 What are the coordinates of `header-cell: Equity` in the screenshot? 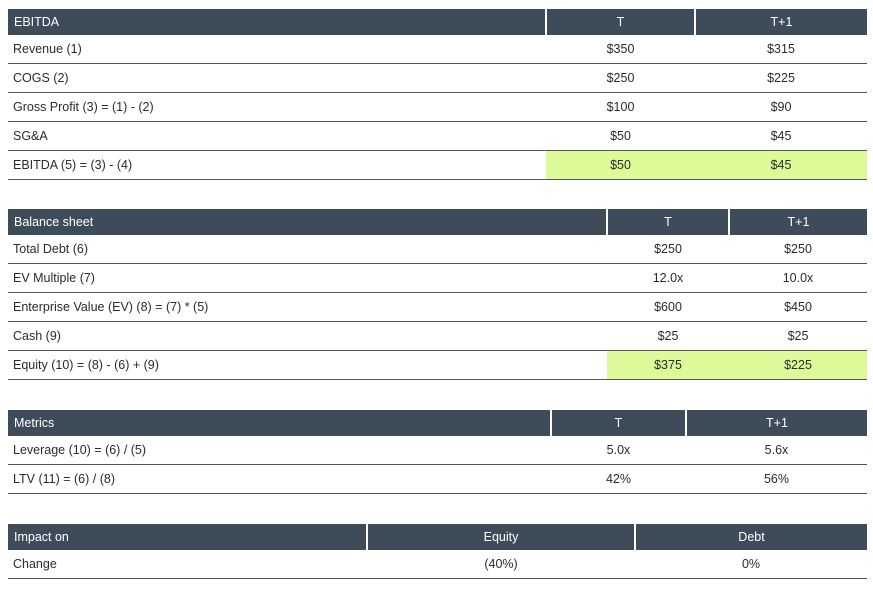 It's located at (501, 537).